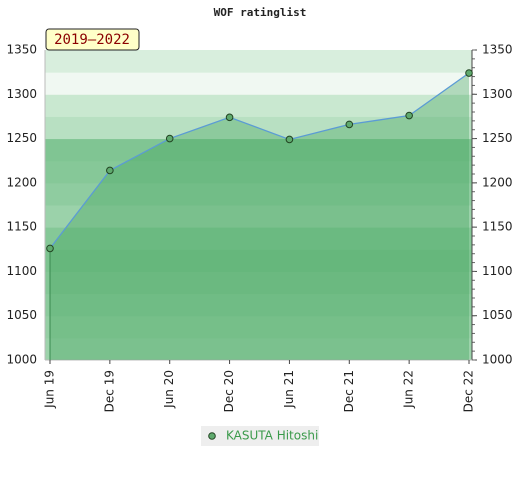 Image resolution: width=520 pixels, height=480 pixels. Describe the element at coordinates (497, 182) in the screenshot. I see `y2-tick-label: 1200` at that location.